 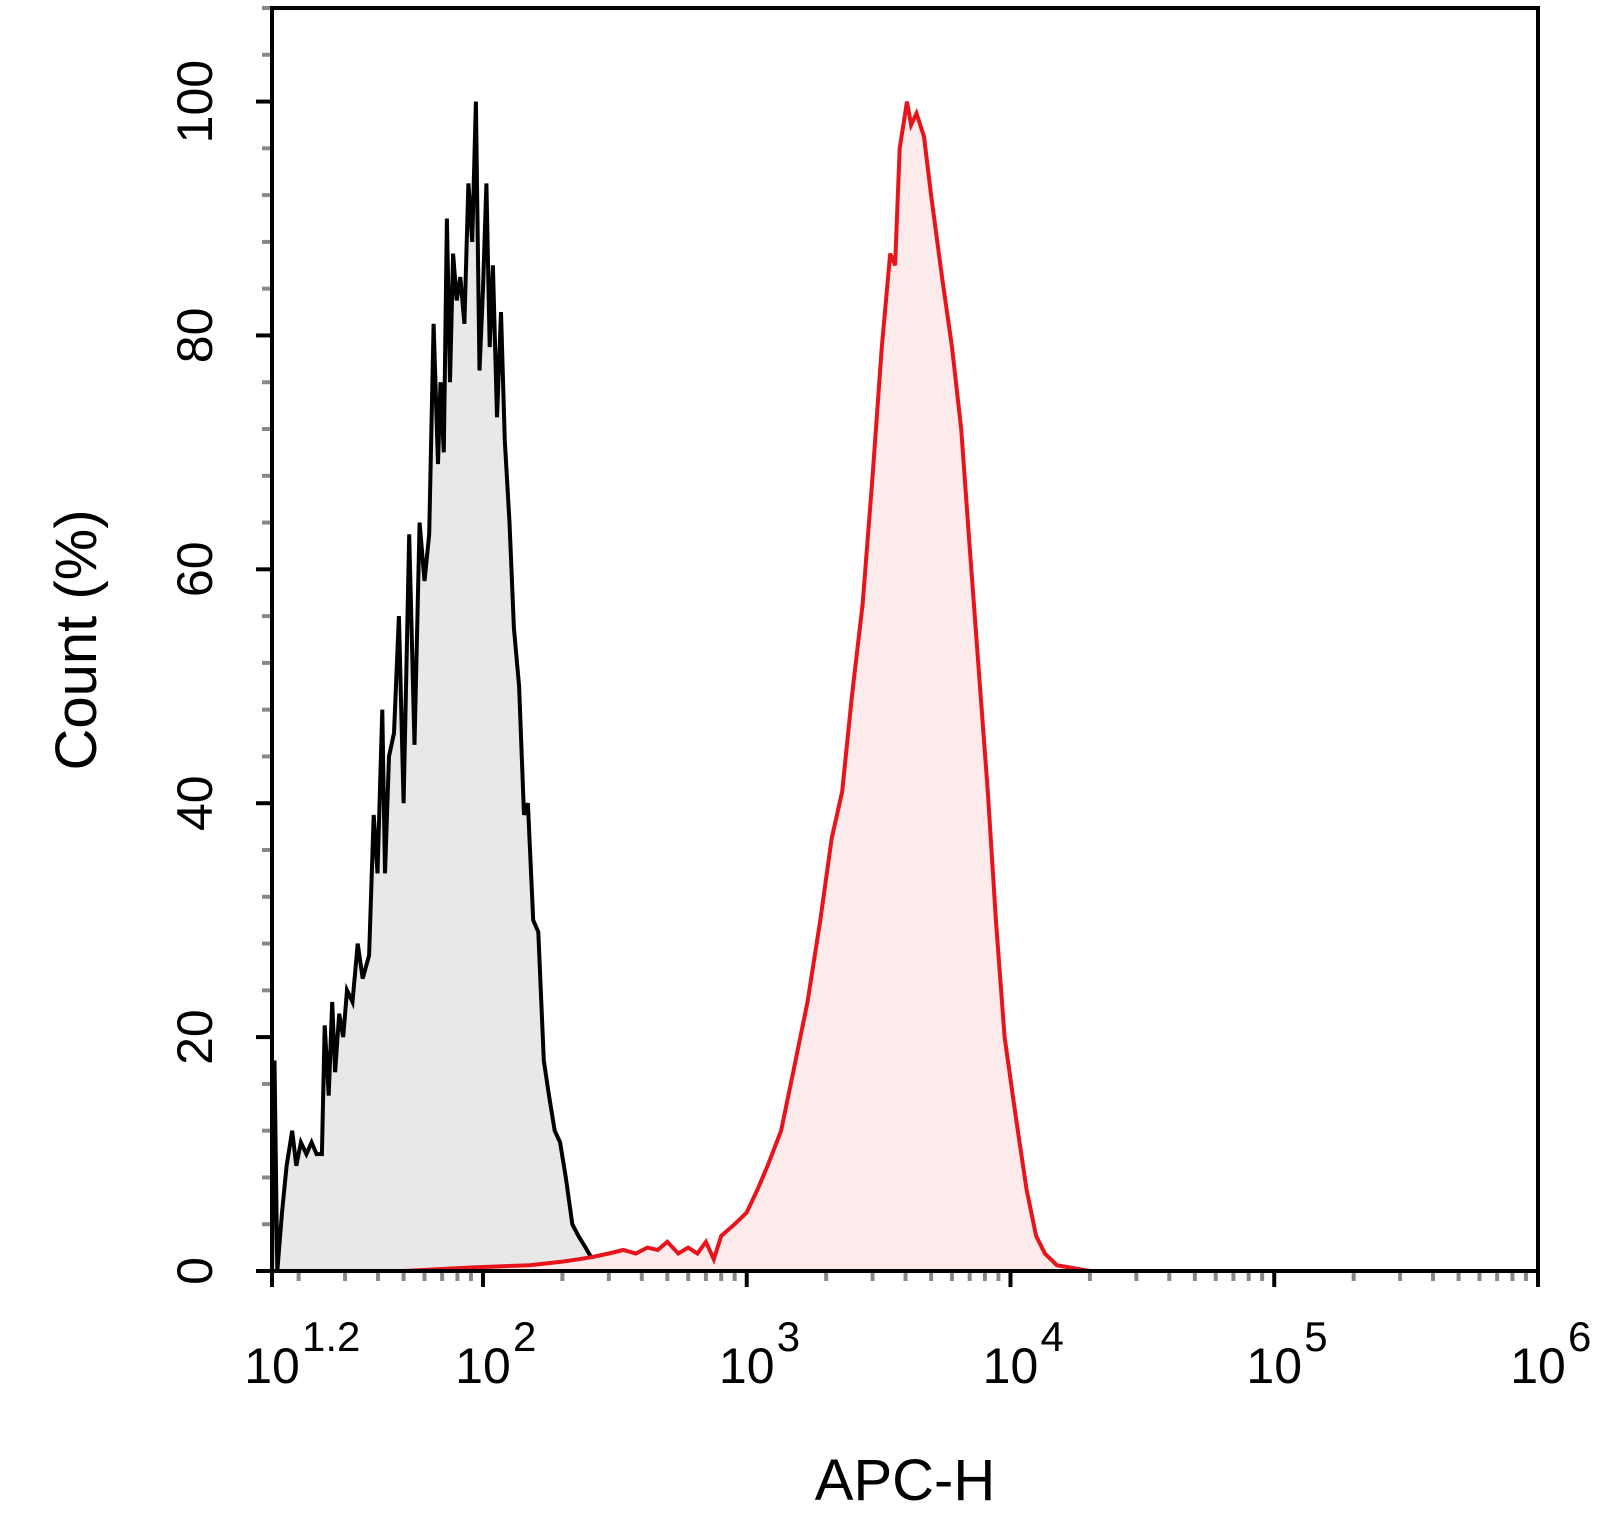 I want to click on y-tick-label-40: 40, so click(x=195, y=803).